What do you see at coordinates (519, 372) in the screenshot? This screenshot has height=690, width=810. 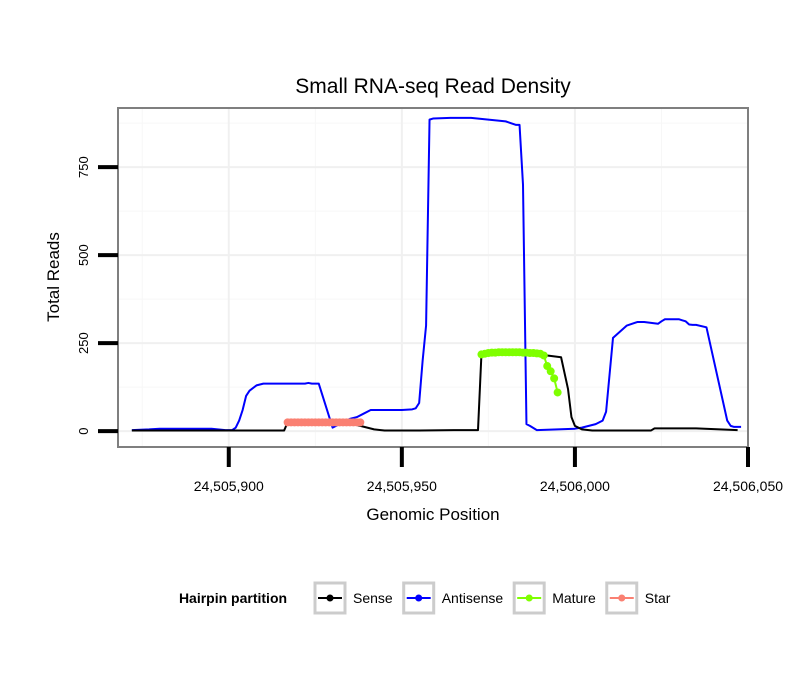 I see `series-mature` at bounding box center [519, 372].